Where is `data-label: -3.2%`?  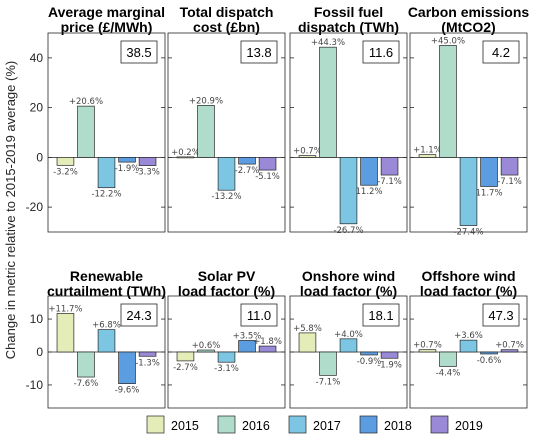 data-label: -3.2% is located at coordinates (65, 172).